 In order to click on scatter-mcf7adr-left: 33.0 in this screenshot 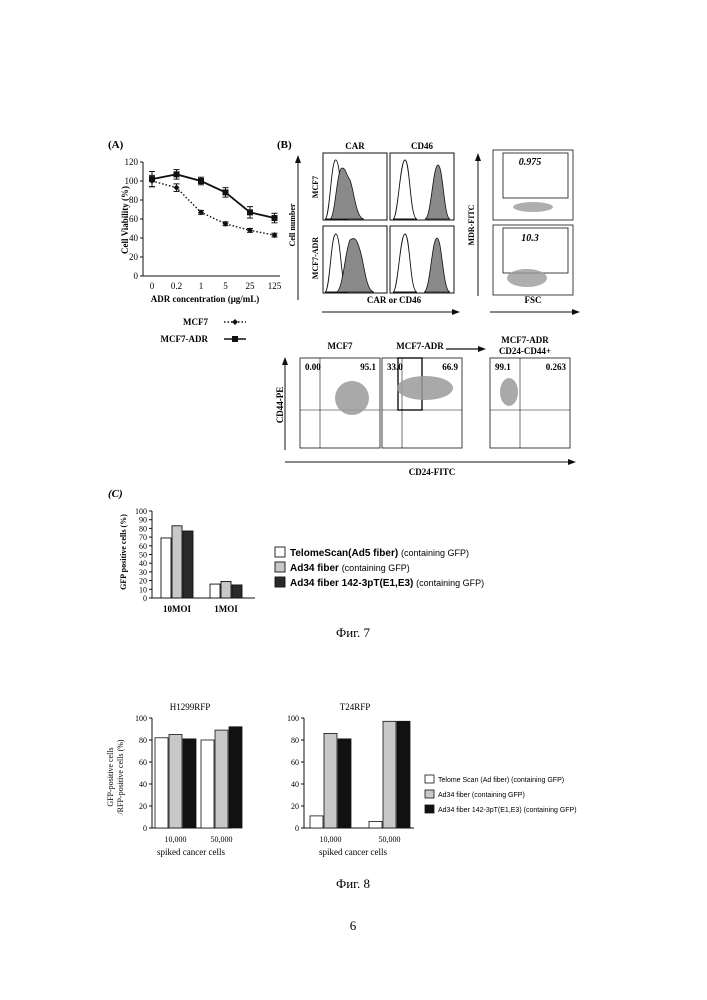, I will do `click(395, 367)`.